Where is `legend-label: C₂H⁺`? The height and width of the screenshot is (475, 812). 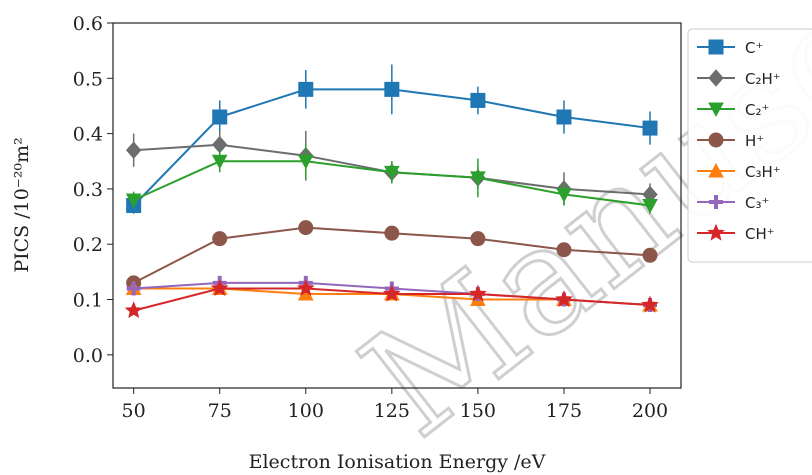 legend-label: C₂H⁺ is located at coordinates (763, 79).